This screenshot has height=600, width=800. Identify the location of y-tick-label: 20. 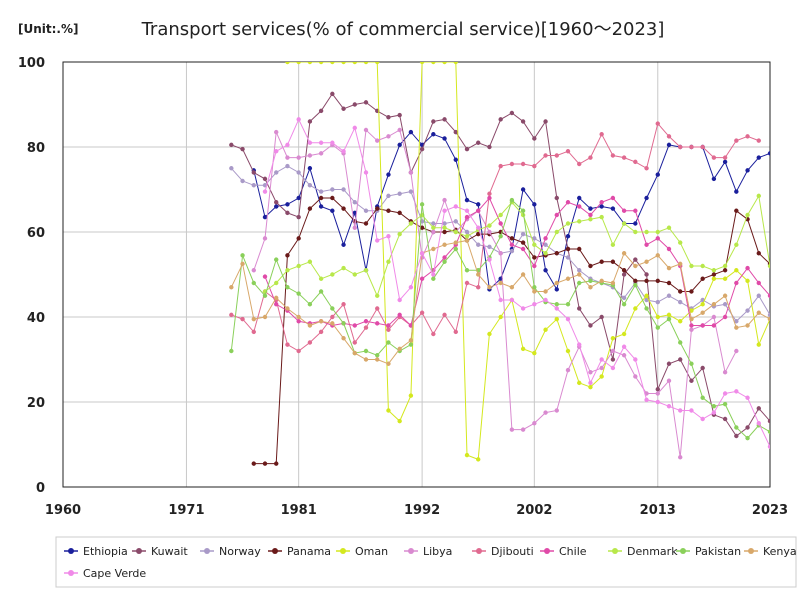
(36, 403).